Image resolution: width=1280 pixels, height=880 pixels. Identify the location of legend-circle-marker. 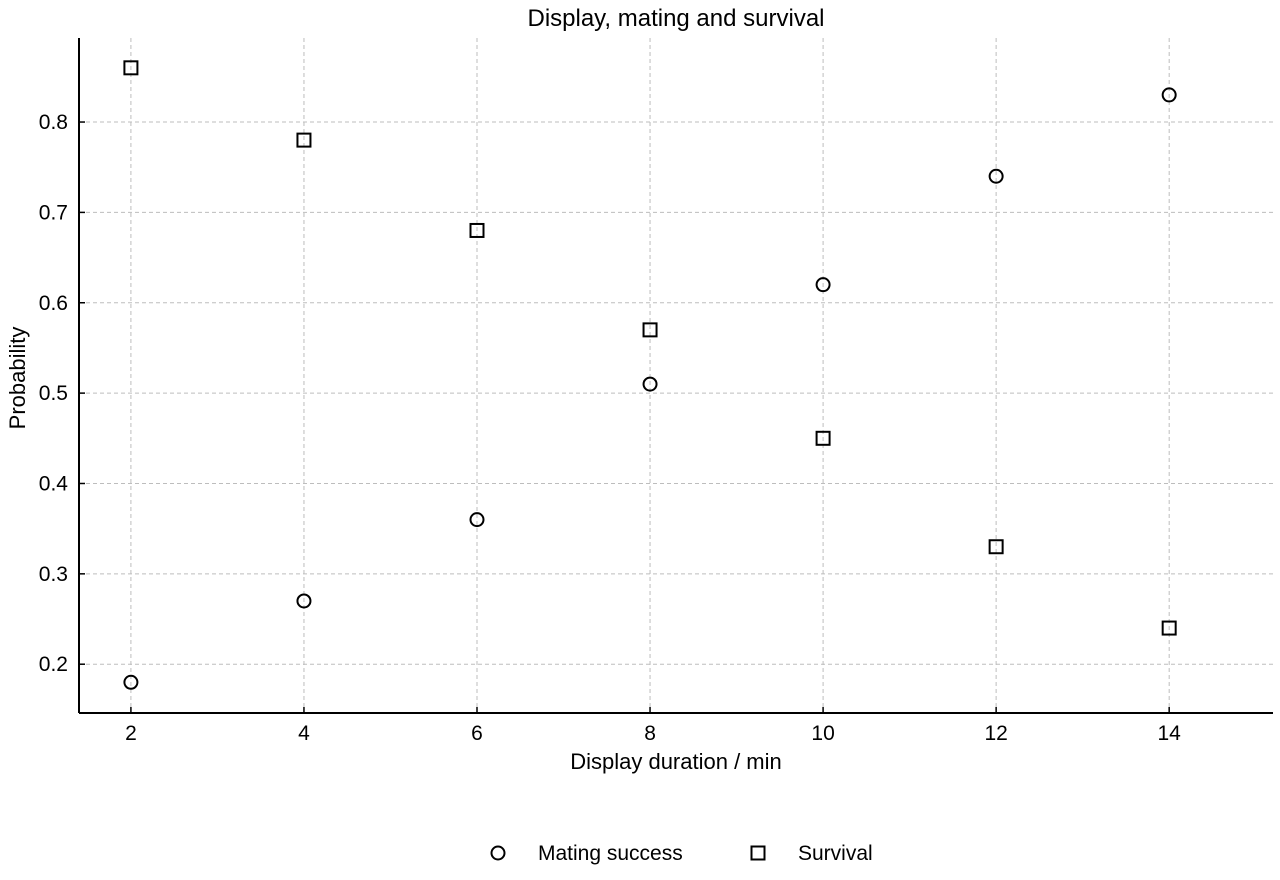
(498, 853).